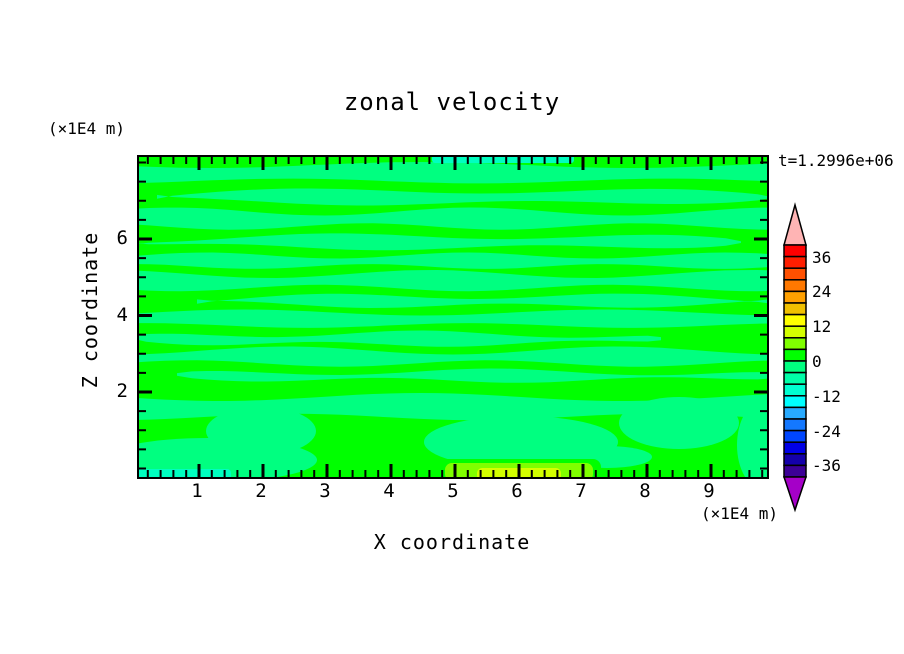  I want to click on x-tick-label: 6, so click(517, 491).